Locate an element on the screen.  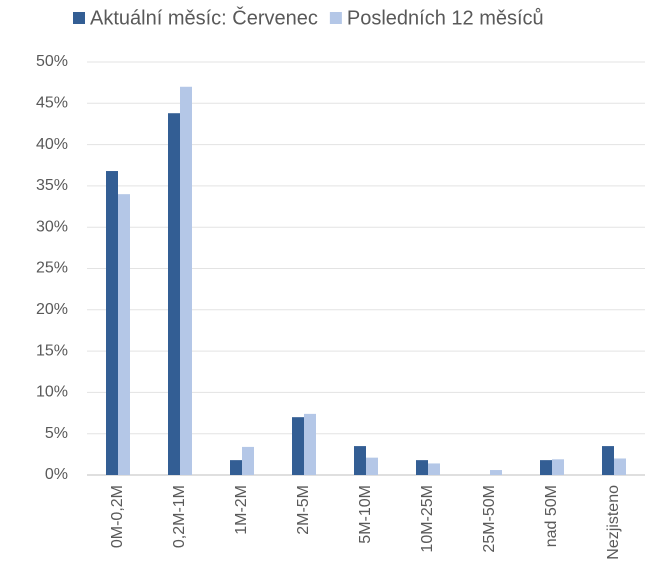
x-tick-label: 5M-10M is located at coordinates (365, 514).